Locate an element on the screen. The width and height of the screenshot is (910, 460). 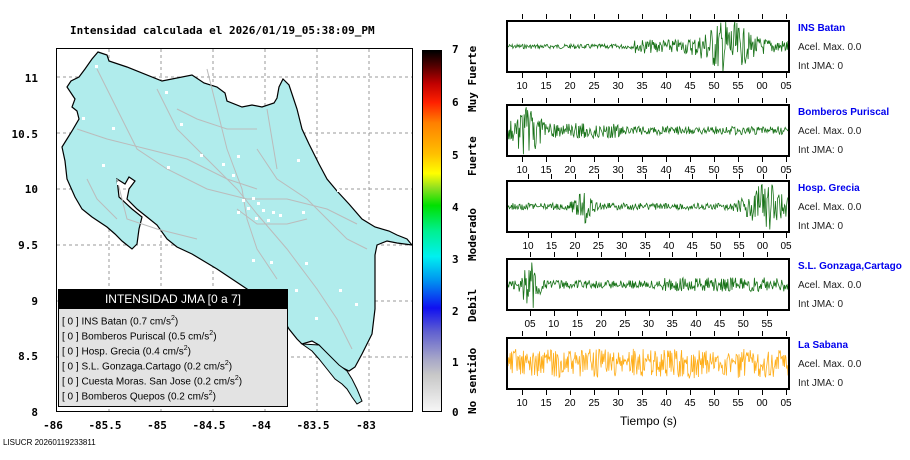
colorbar-word: Moderado is located at coordinates (472, 234).